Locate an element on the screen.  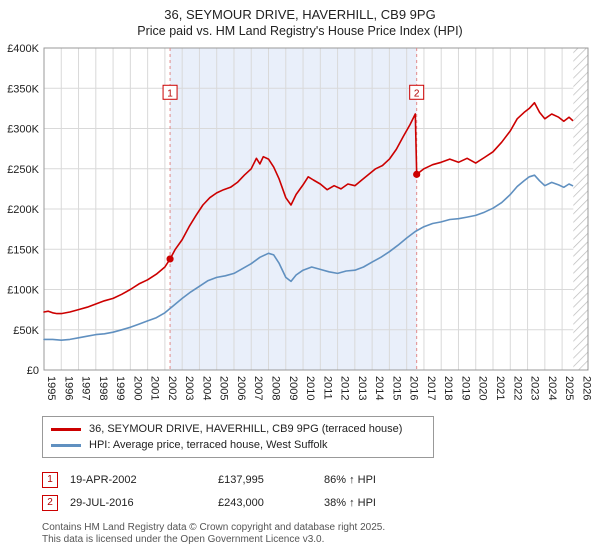
svg-text: 2000 is located at coordinates (137, 388).